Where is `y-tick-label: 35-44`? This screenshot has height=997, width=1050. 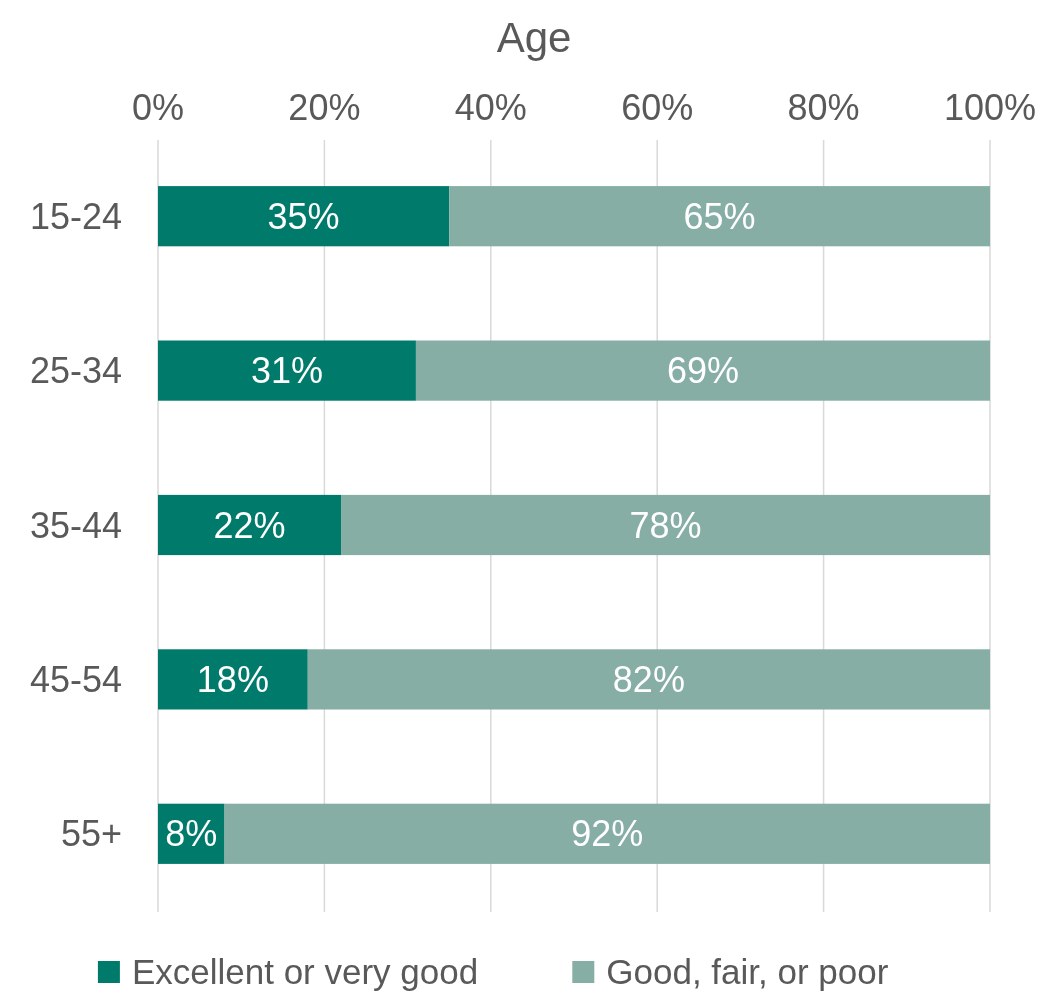
y-tick-label: 35-44 is located at coordinates (75, 525).